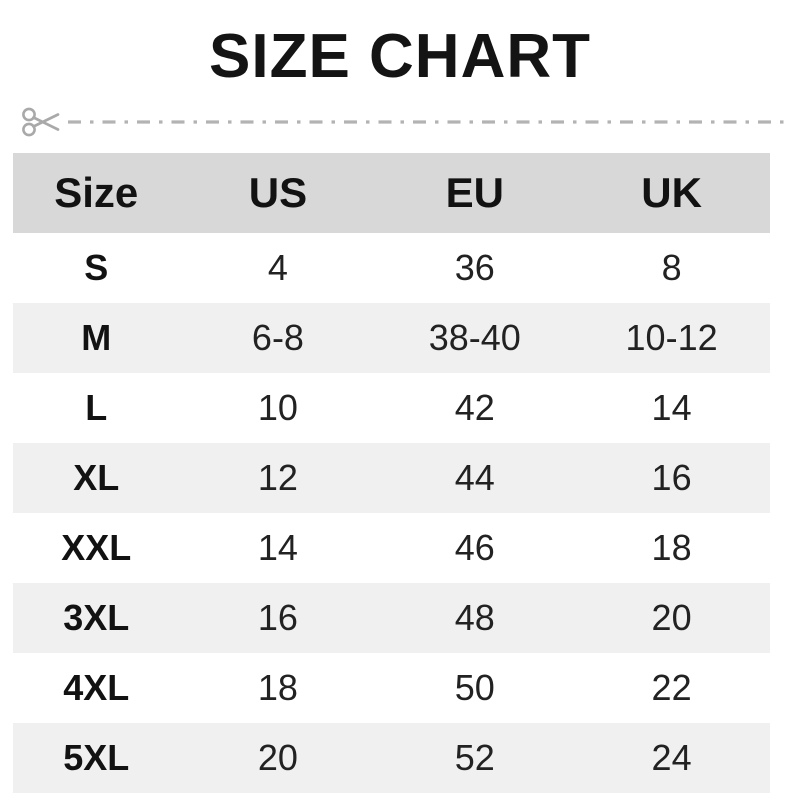  What do you see at coordinates (277, 688) in the screenshot?
I see `us-value: 18` at bounding box center [277, 688].